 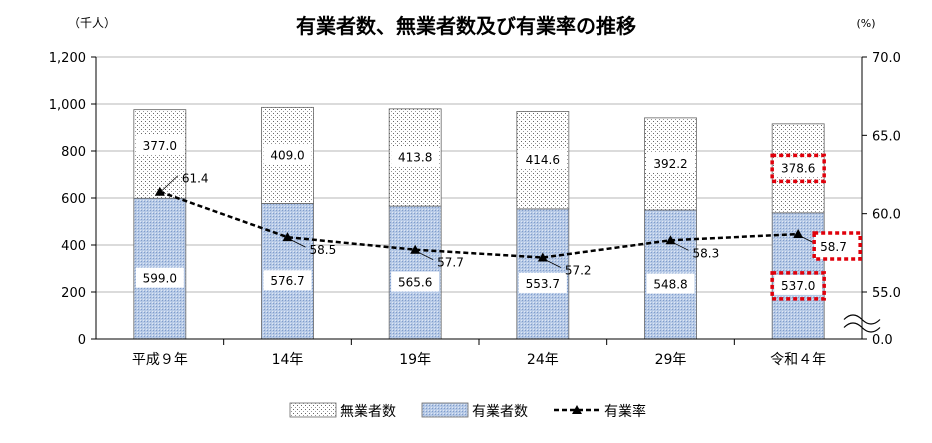 What do you see at coordinates (882, 340) in the screenshot?
I see `right-axis-tick-label: 0.0` at bounding box center [882, 340].